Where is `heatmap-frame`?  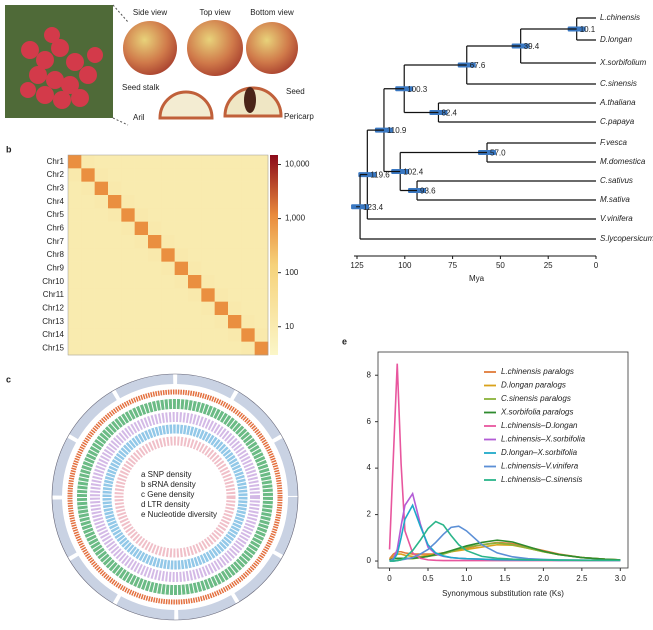
heatmap-frame is located at coordinates (168, 255).